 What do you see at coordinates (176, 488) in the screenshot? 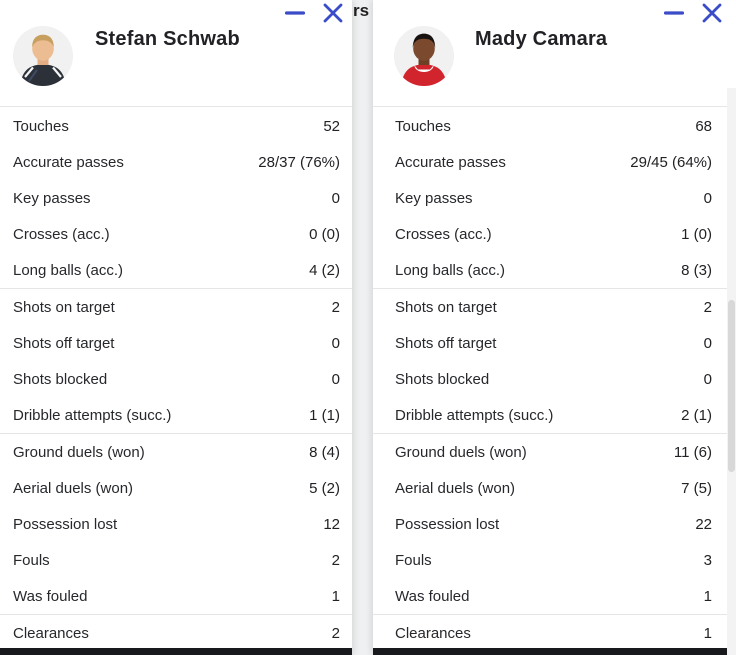
I see `stat-row: Aerial duels (won) 5 (2)` at bounding box center [176, 488].